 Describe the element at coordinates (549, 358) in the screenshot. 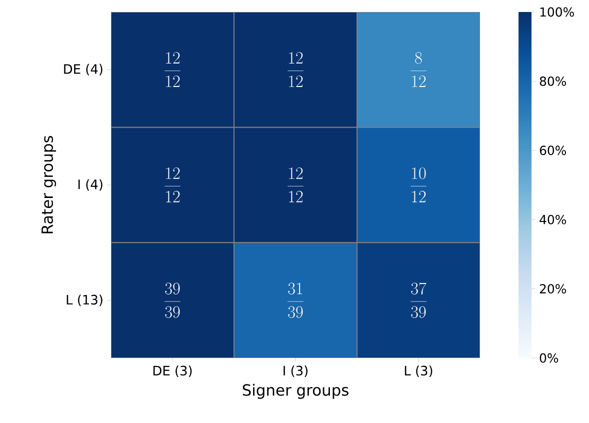

I see `color-bar-label: 0%` at that location.